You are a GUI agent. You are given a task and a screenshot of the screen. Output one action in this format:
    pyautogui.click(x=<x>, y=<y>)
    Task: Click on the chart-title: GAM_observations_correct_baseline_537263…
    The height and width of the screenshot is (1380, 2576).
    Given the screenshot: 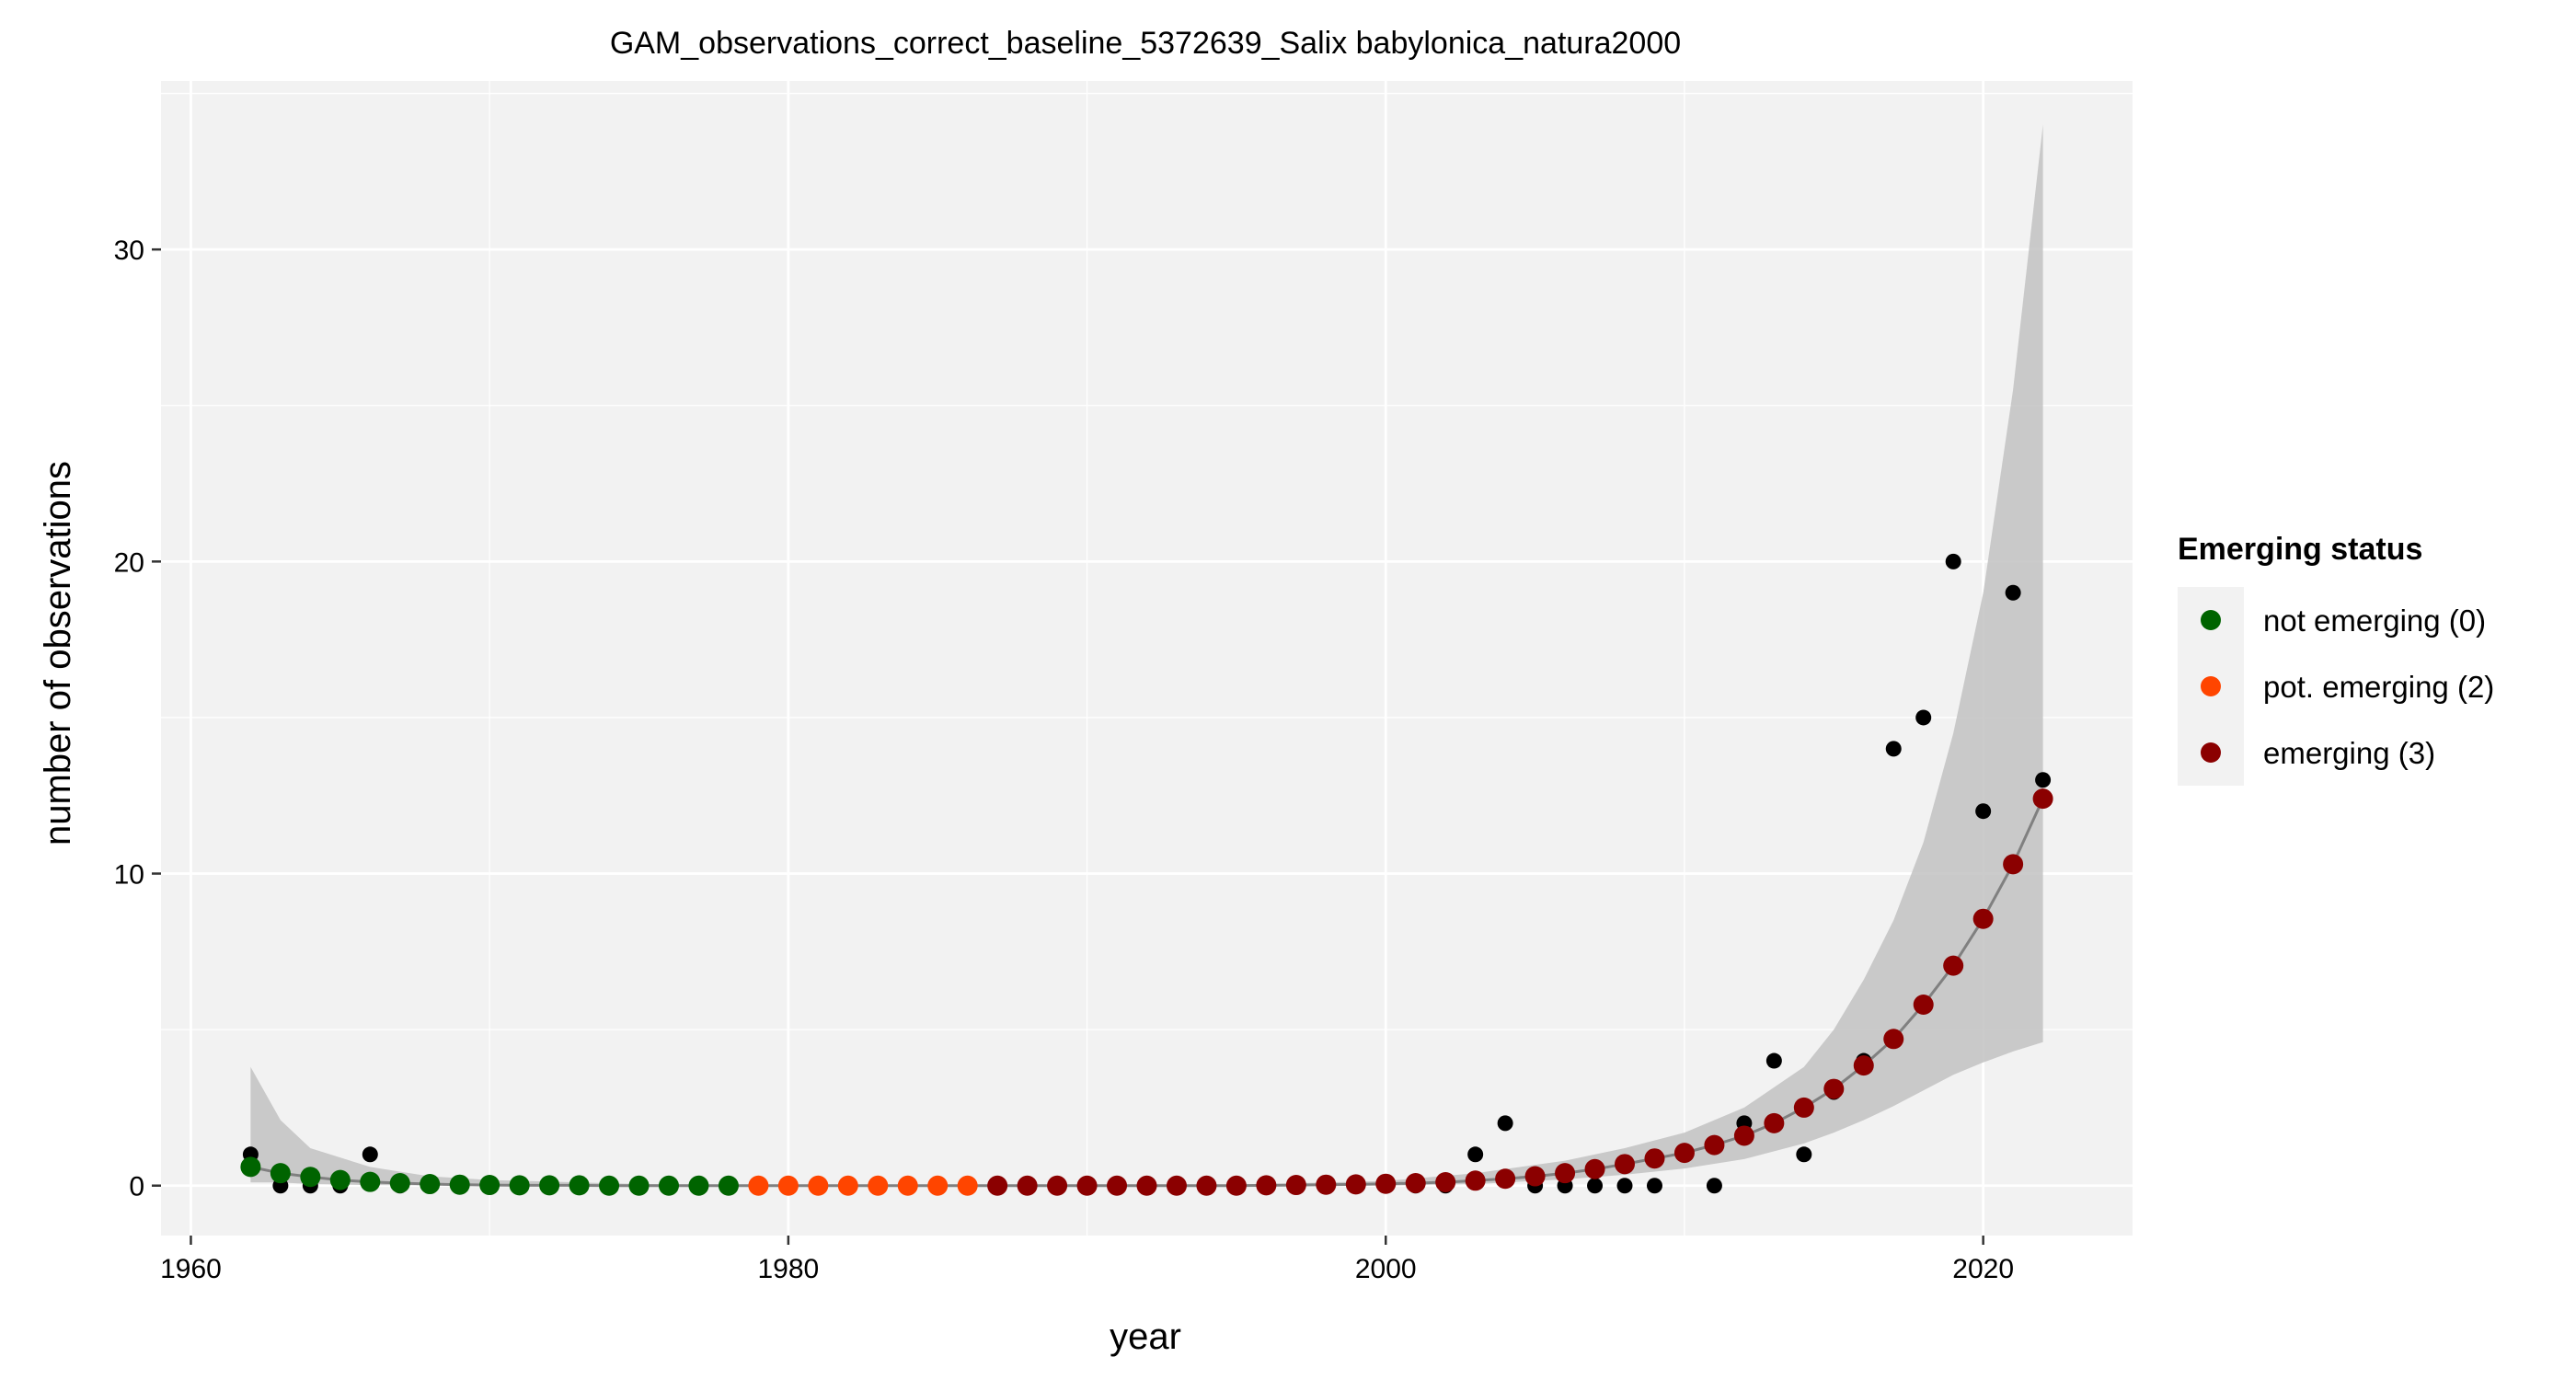 What is the action you would take?
    pyautogui.click(x=1145, y=43)
    